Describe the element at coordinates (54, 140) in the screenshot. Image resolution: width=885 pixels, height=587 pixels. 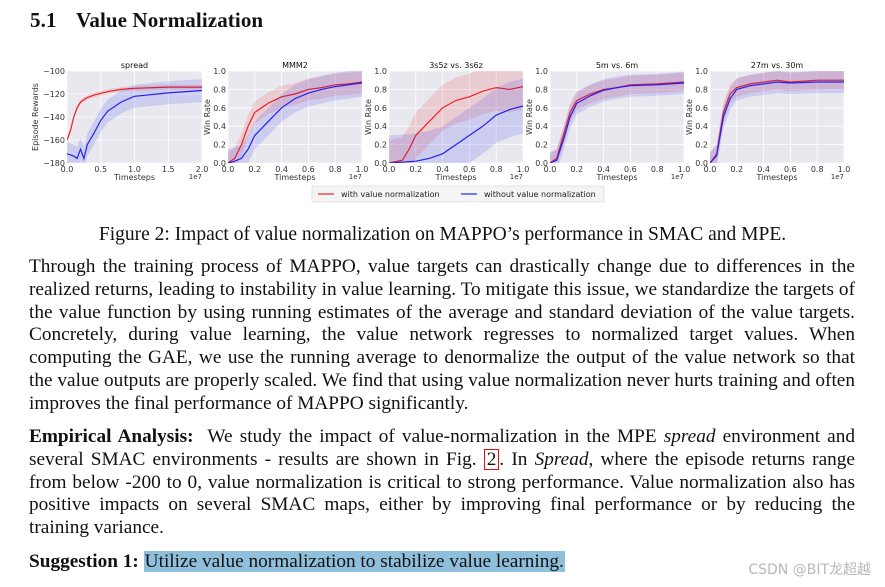
I see `y-tick-label: −160` at that location.